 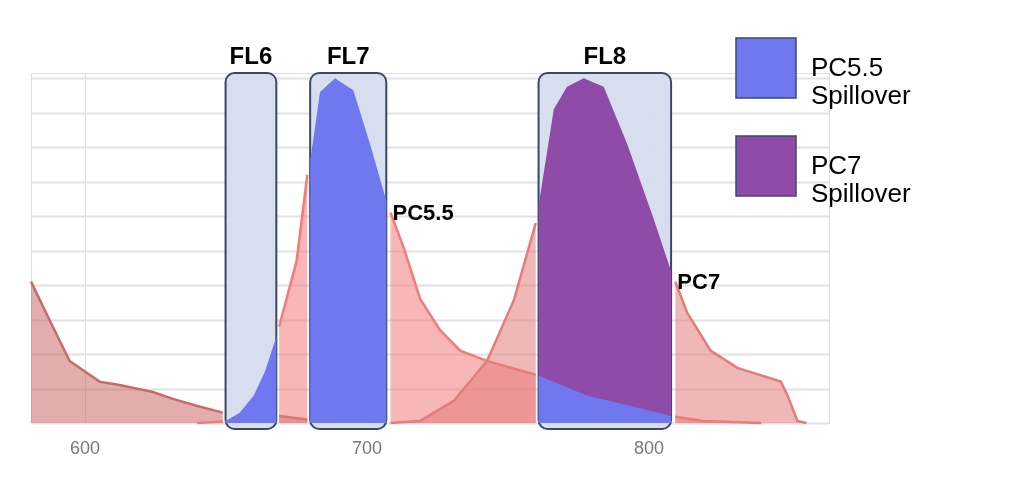 What do you see at coordinates (861, 81) in the screenshot?
I see `legend-label: PC5.5 Spillover` at bounding box center [861, 81].